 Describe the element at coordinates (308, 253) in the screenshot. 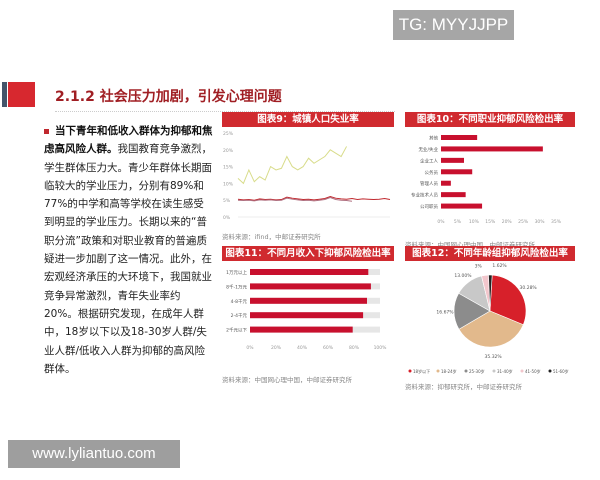

I see `chart-title: 图表11：不同月收入下抑郁风险检出率` at that location.